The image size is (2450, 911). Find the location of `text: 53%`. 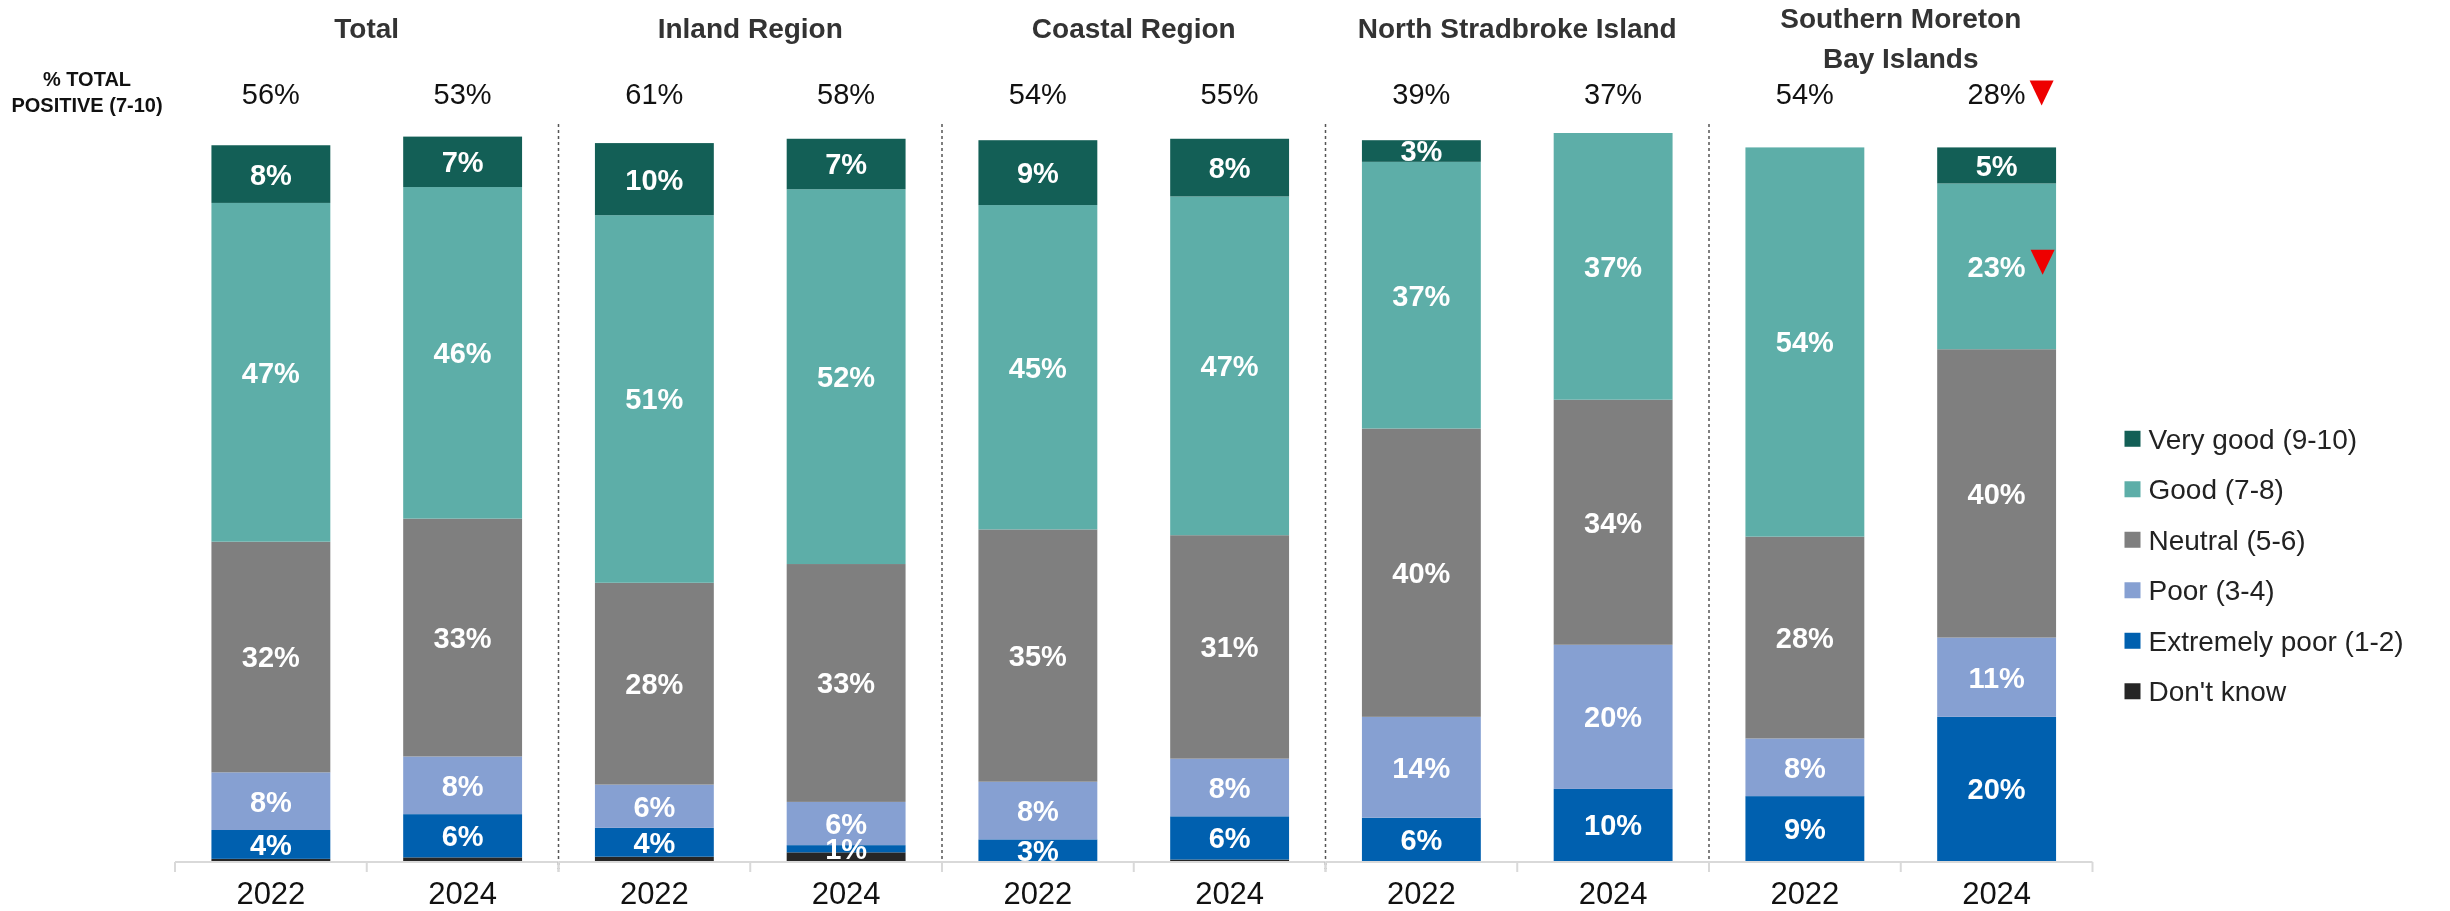

text: 53% is located at coordinates (462, 94).